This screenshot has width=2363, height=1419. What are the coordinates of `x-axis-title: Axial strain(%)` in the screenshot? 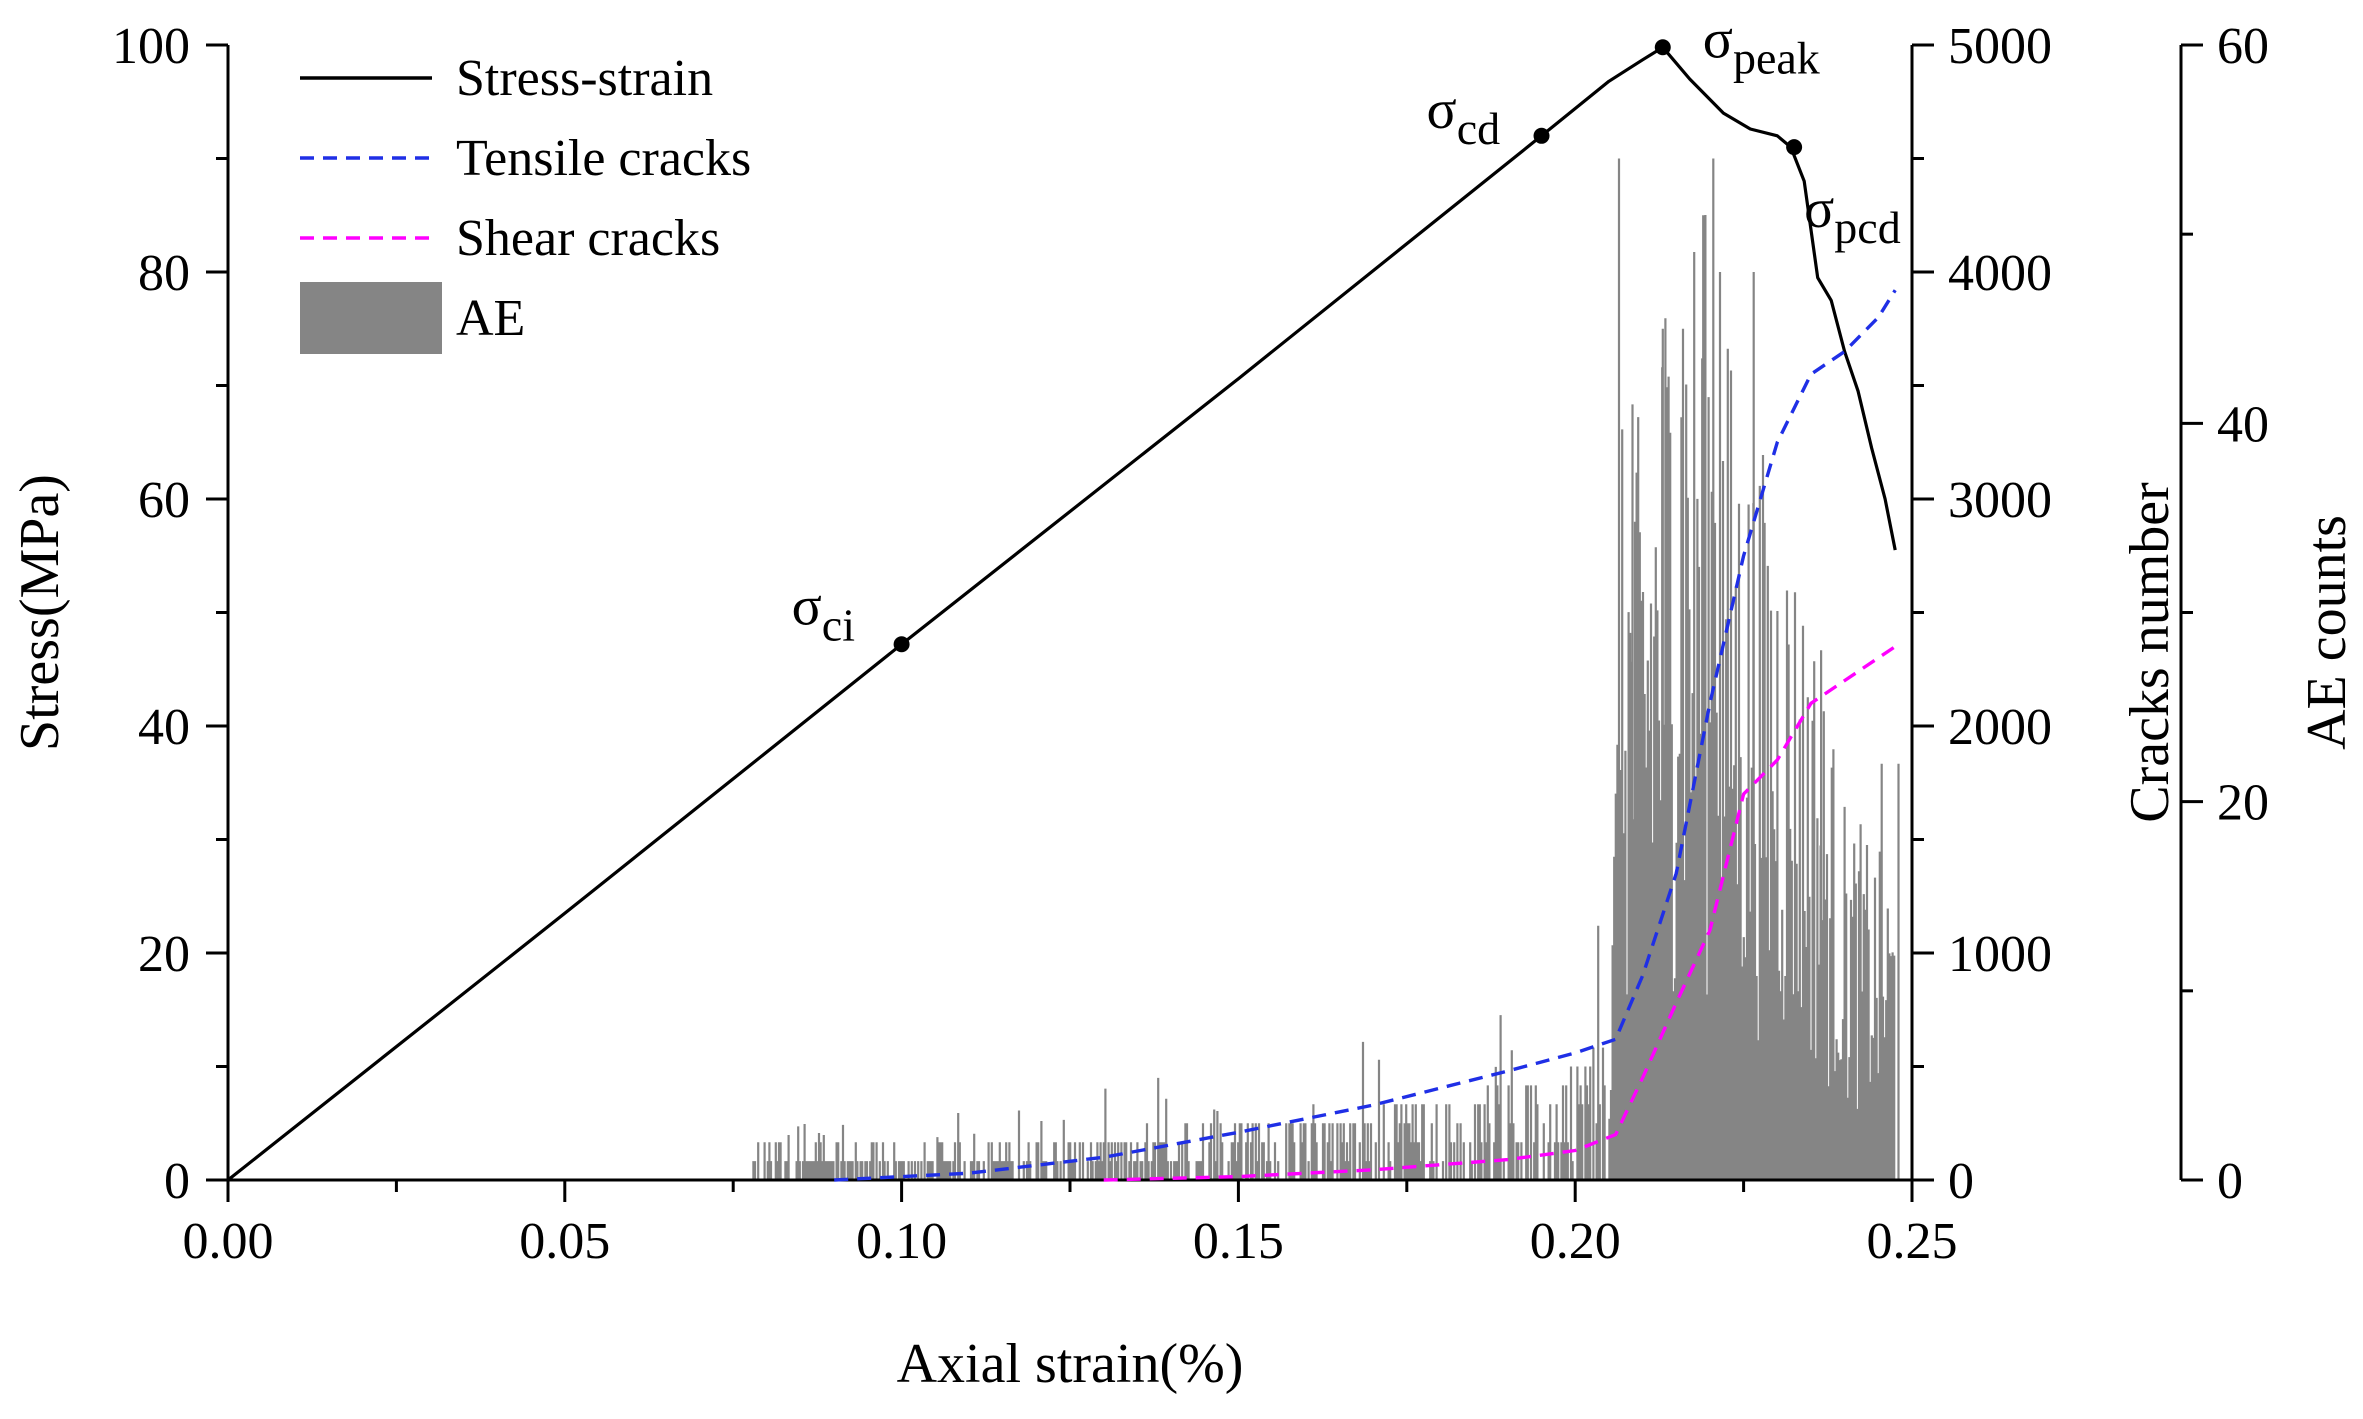 It's located at (1070, 1364).